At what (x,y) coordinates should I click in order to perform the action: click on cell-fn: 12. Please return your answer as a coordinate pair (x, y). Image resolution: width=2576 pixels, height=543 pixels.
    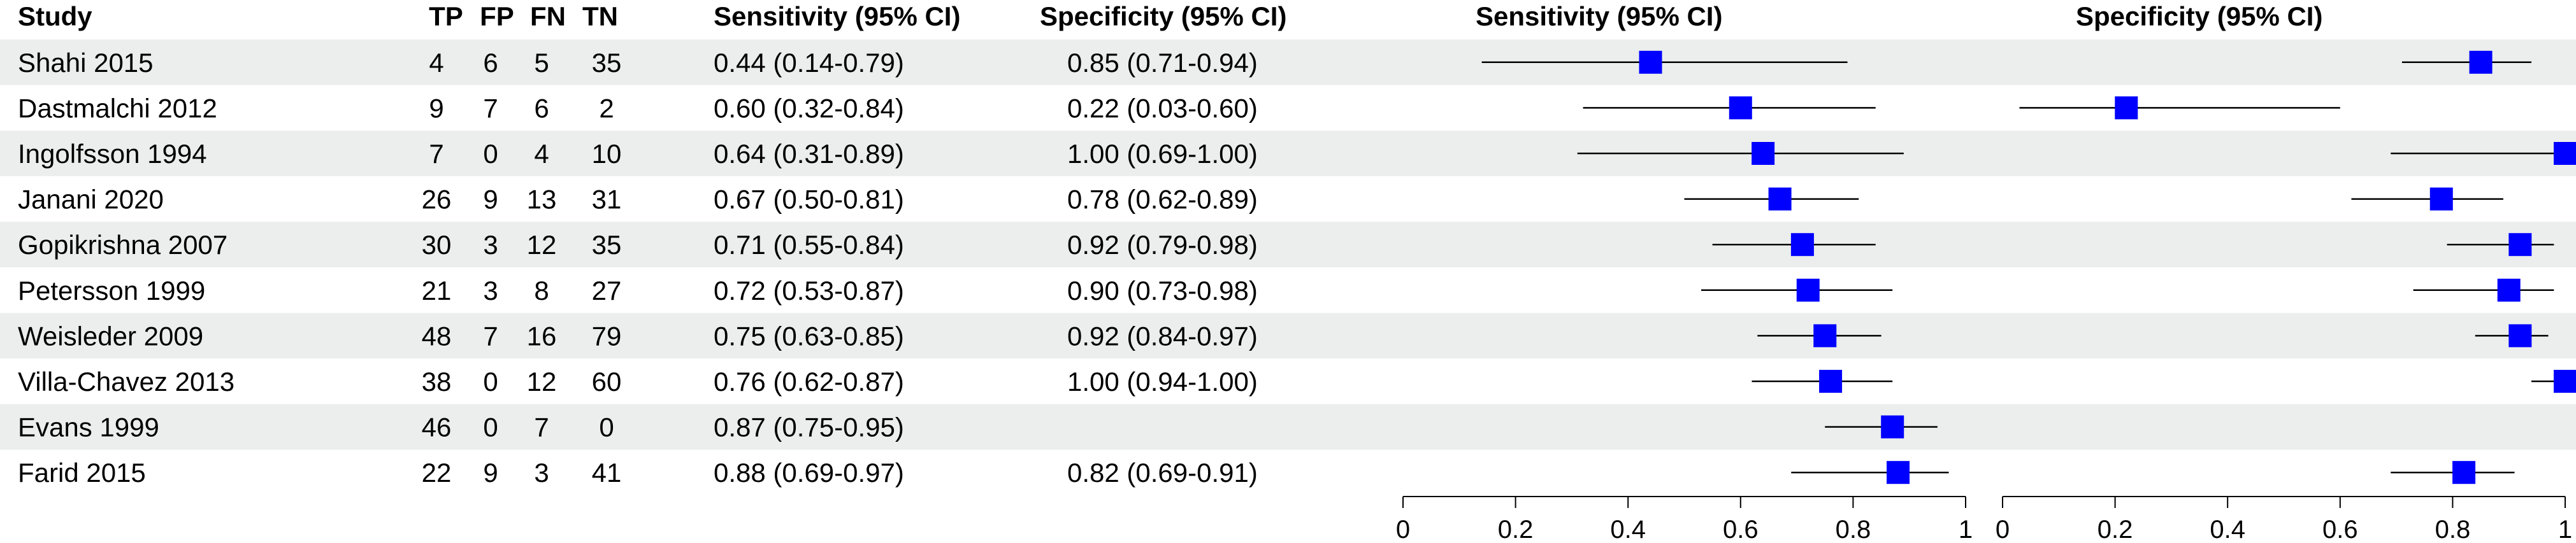
    Looking at the image, I should click on (542, 382).